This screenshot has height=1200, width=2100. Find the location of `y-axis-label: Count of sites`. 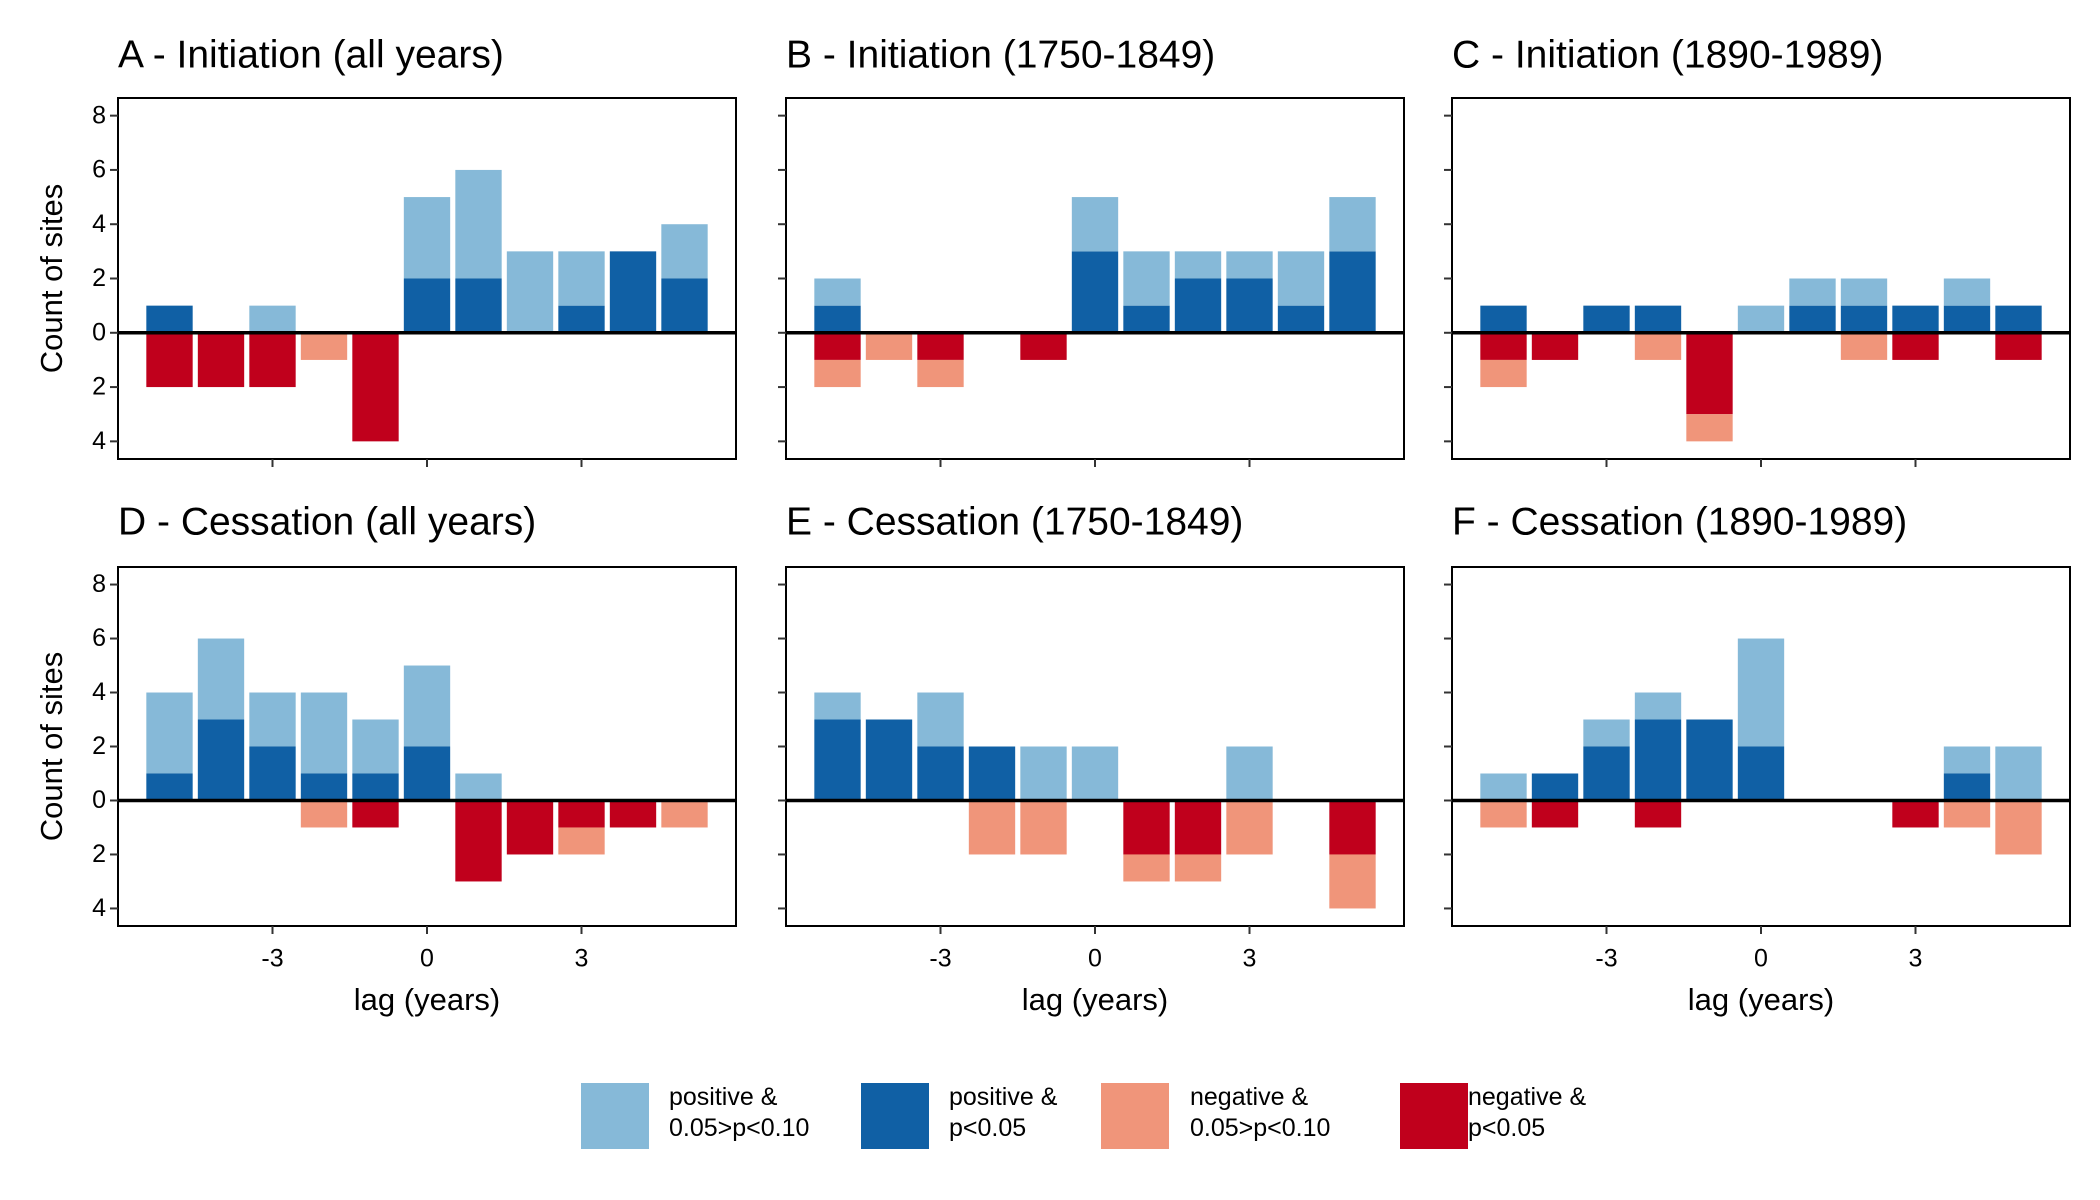

y-axis-label: Count of sites is located at coordinates (51, 747).